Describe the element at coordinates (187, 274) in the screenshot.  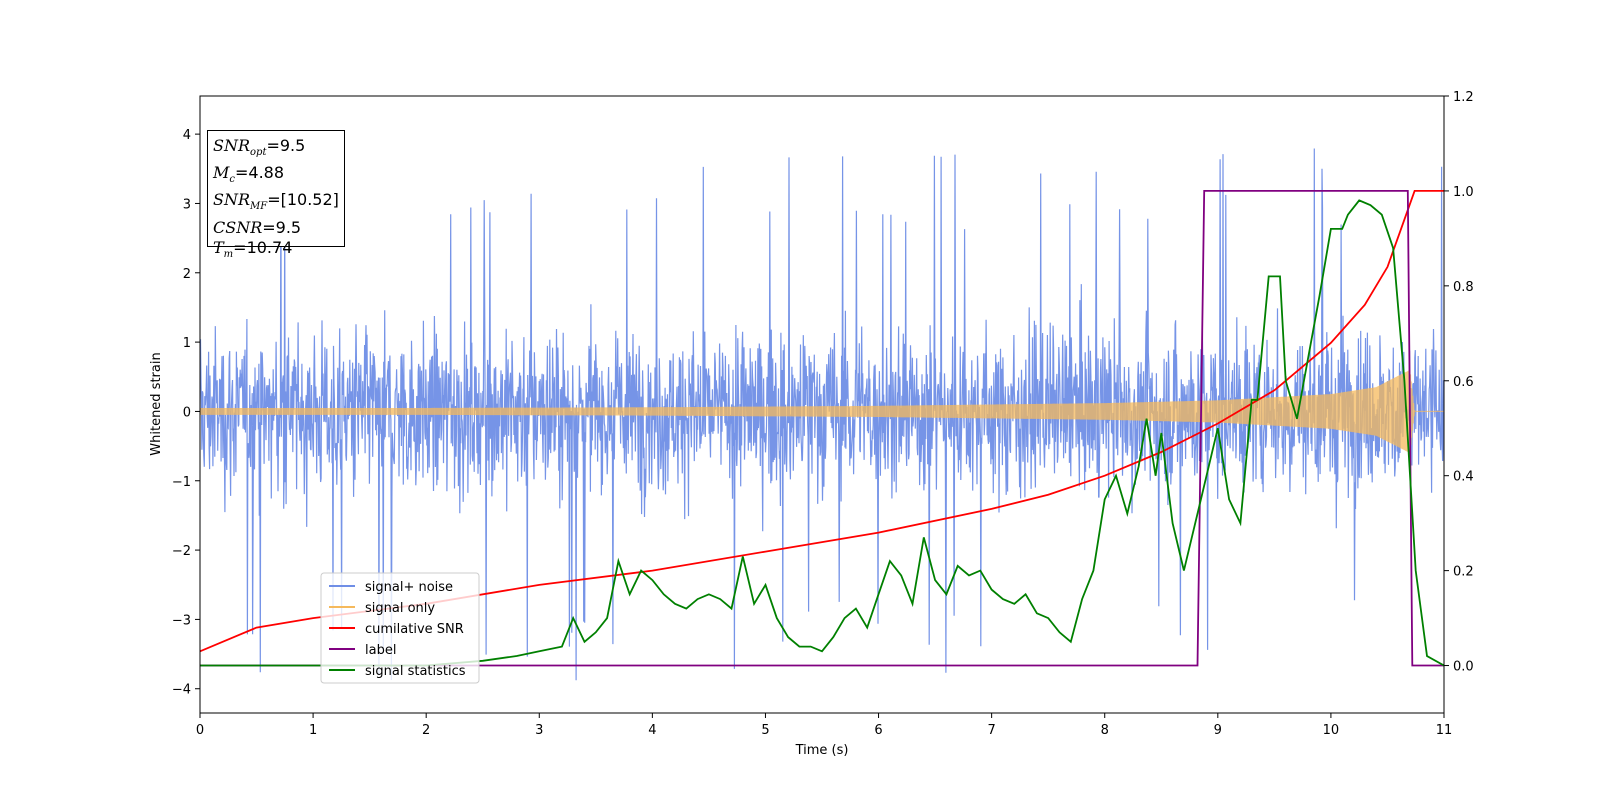
I see `y-tick-label-left: 2` at that location.